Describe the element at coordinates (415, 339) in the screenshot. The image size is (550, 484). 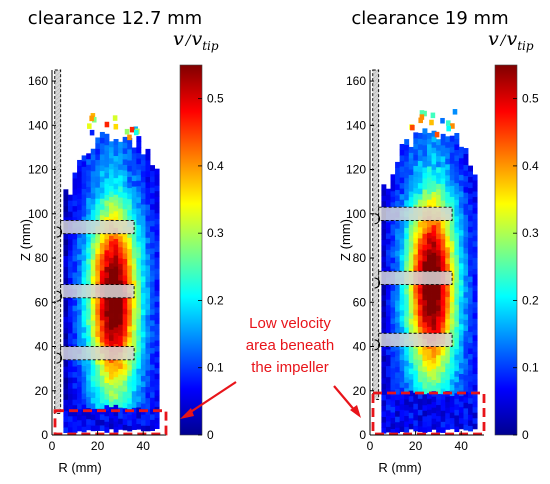
I see `impeller-blade` at that location.